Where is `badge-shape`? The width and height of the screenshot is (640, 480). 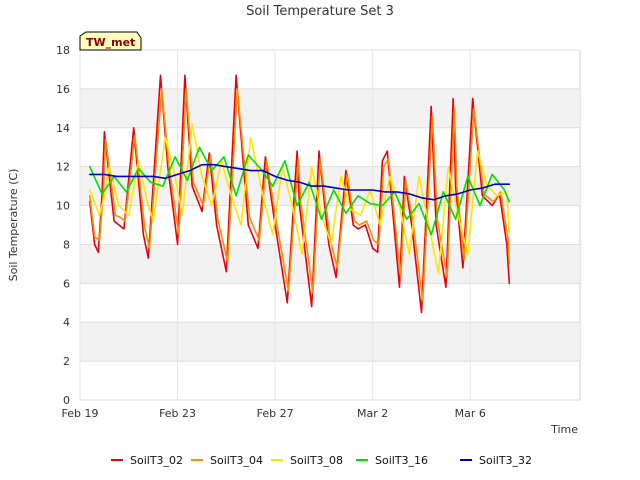 badge-shape is located at coordinates (110, 41).